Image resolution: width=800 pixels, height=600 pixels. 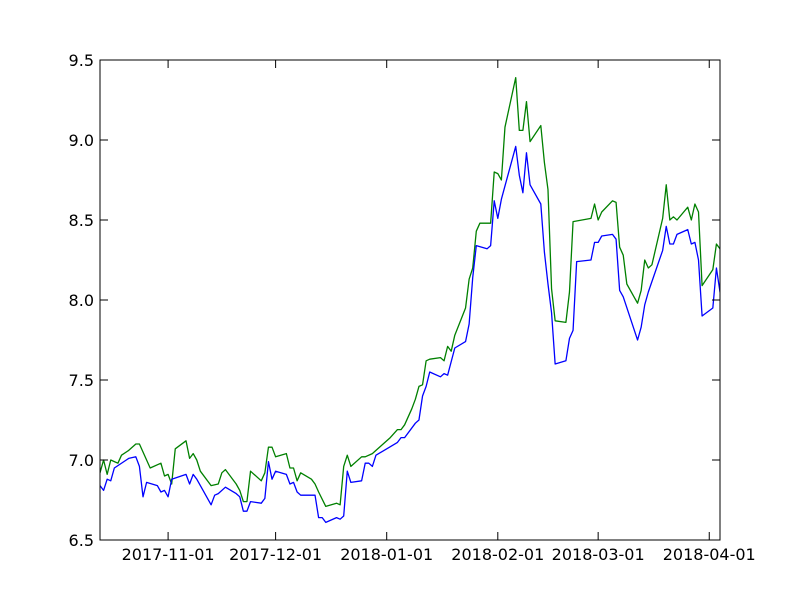 I want to click on y-tick-label: 8.0, so click(x=81, y=300).